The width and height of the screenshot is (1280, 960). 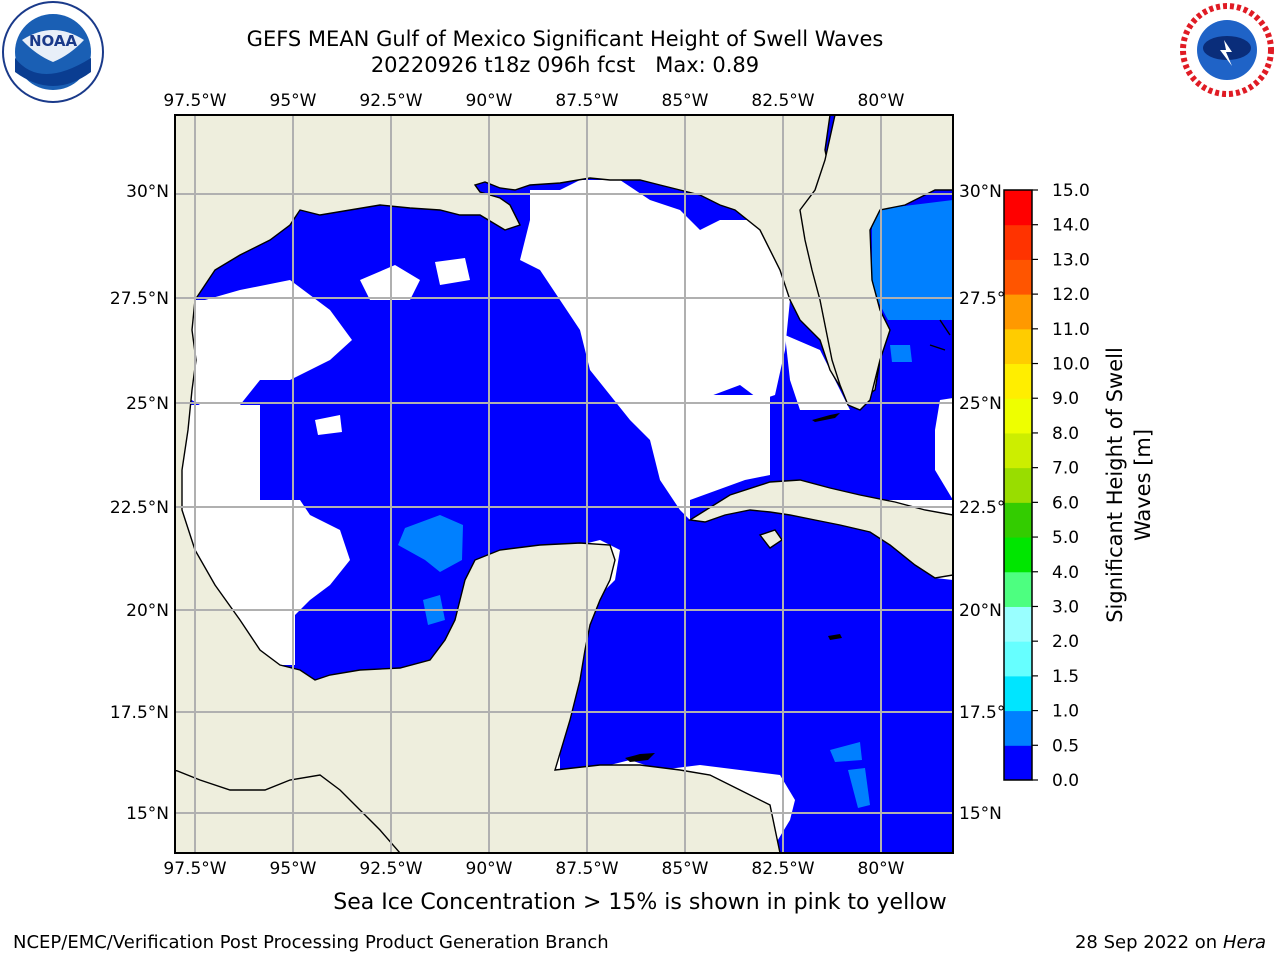 I want to click on lat-label-left: 27.5°N, so click(x=139, y=299).